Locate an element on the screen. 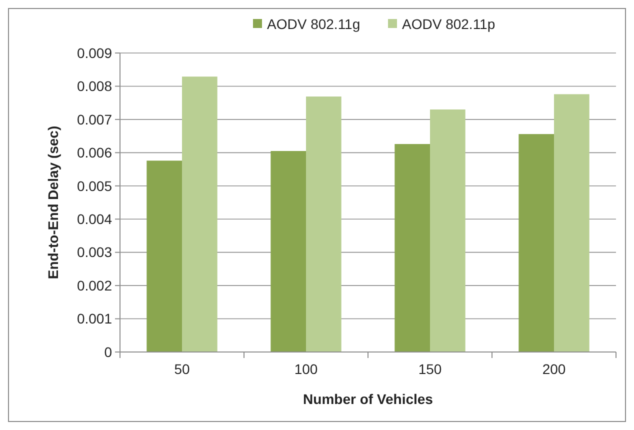 This screenshot has width=634, height=430. y-tick-label: 0.002 is located at coordinates (94, 285).